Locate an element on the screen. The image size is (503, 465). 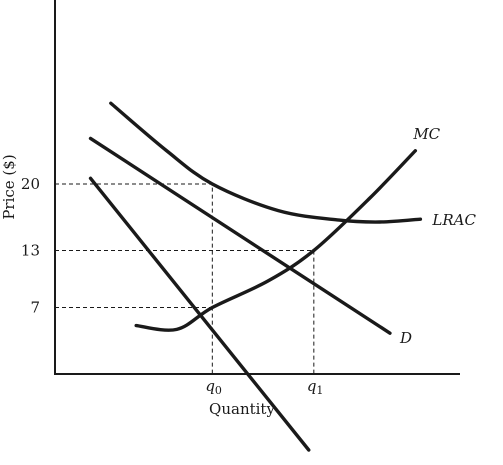
y-tick-7: 7 is located at coordinates (35, 308).